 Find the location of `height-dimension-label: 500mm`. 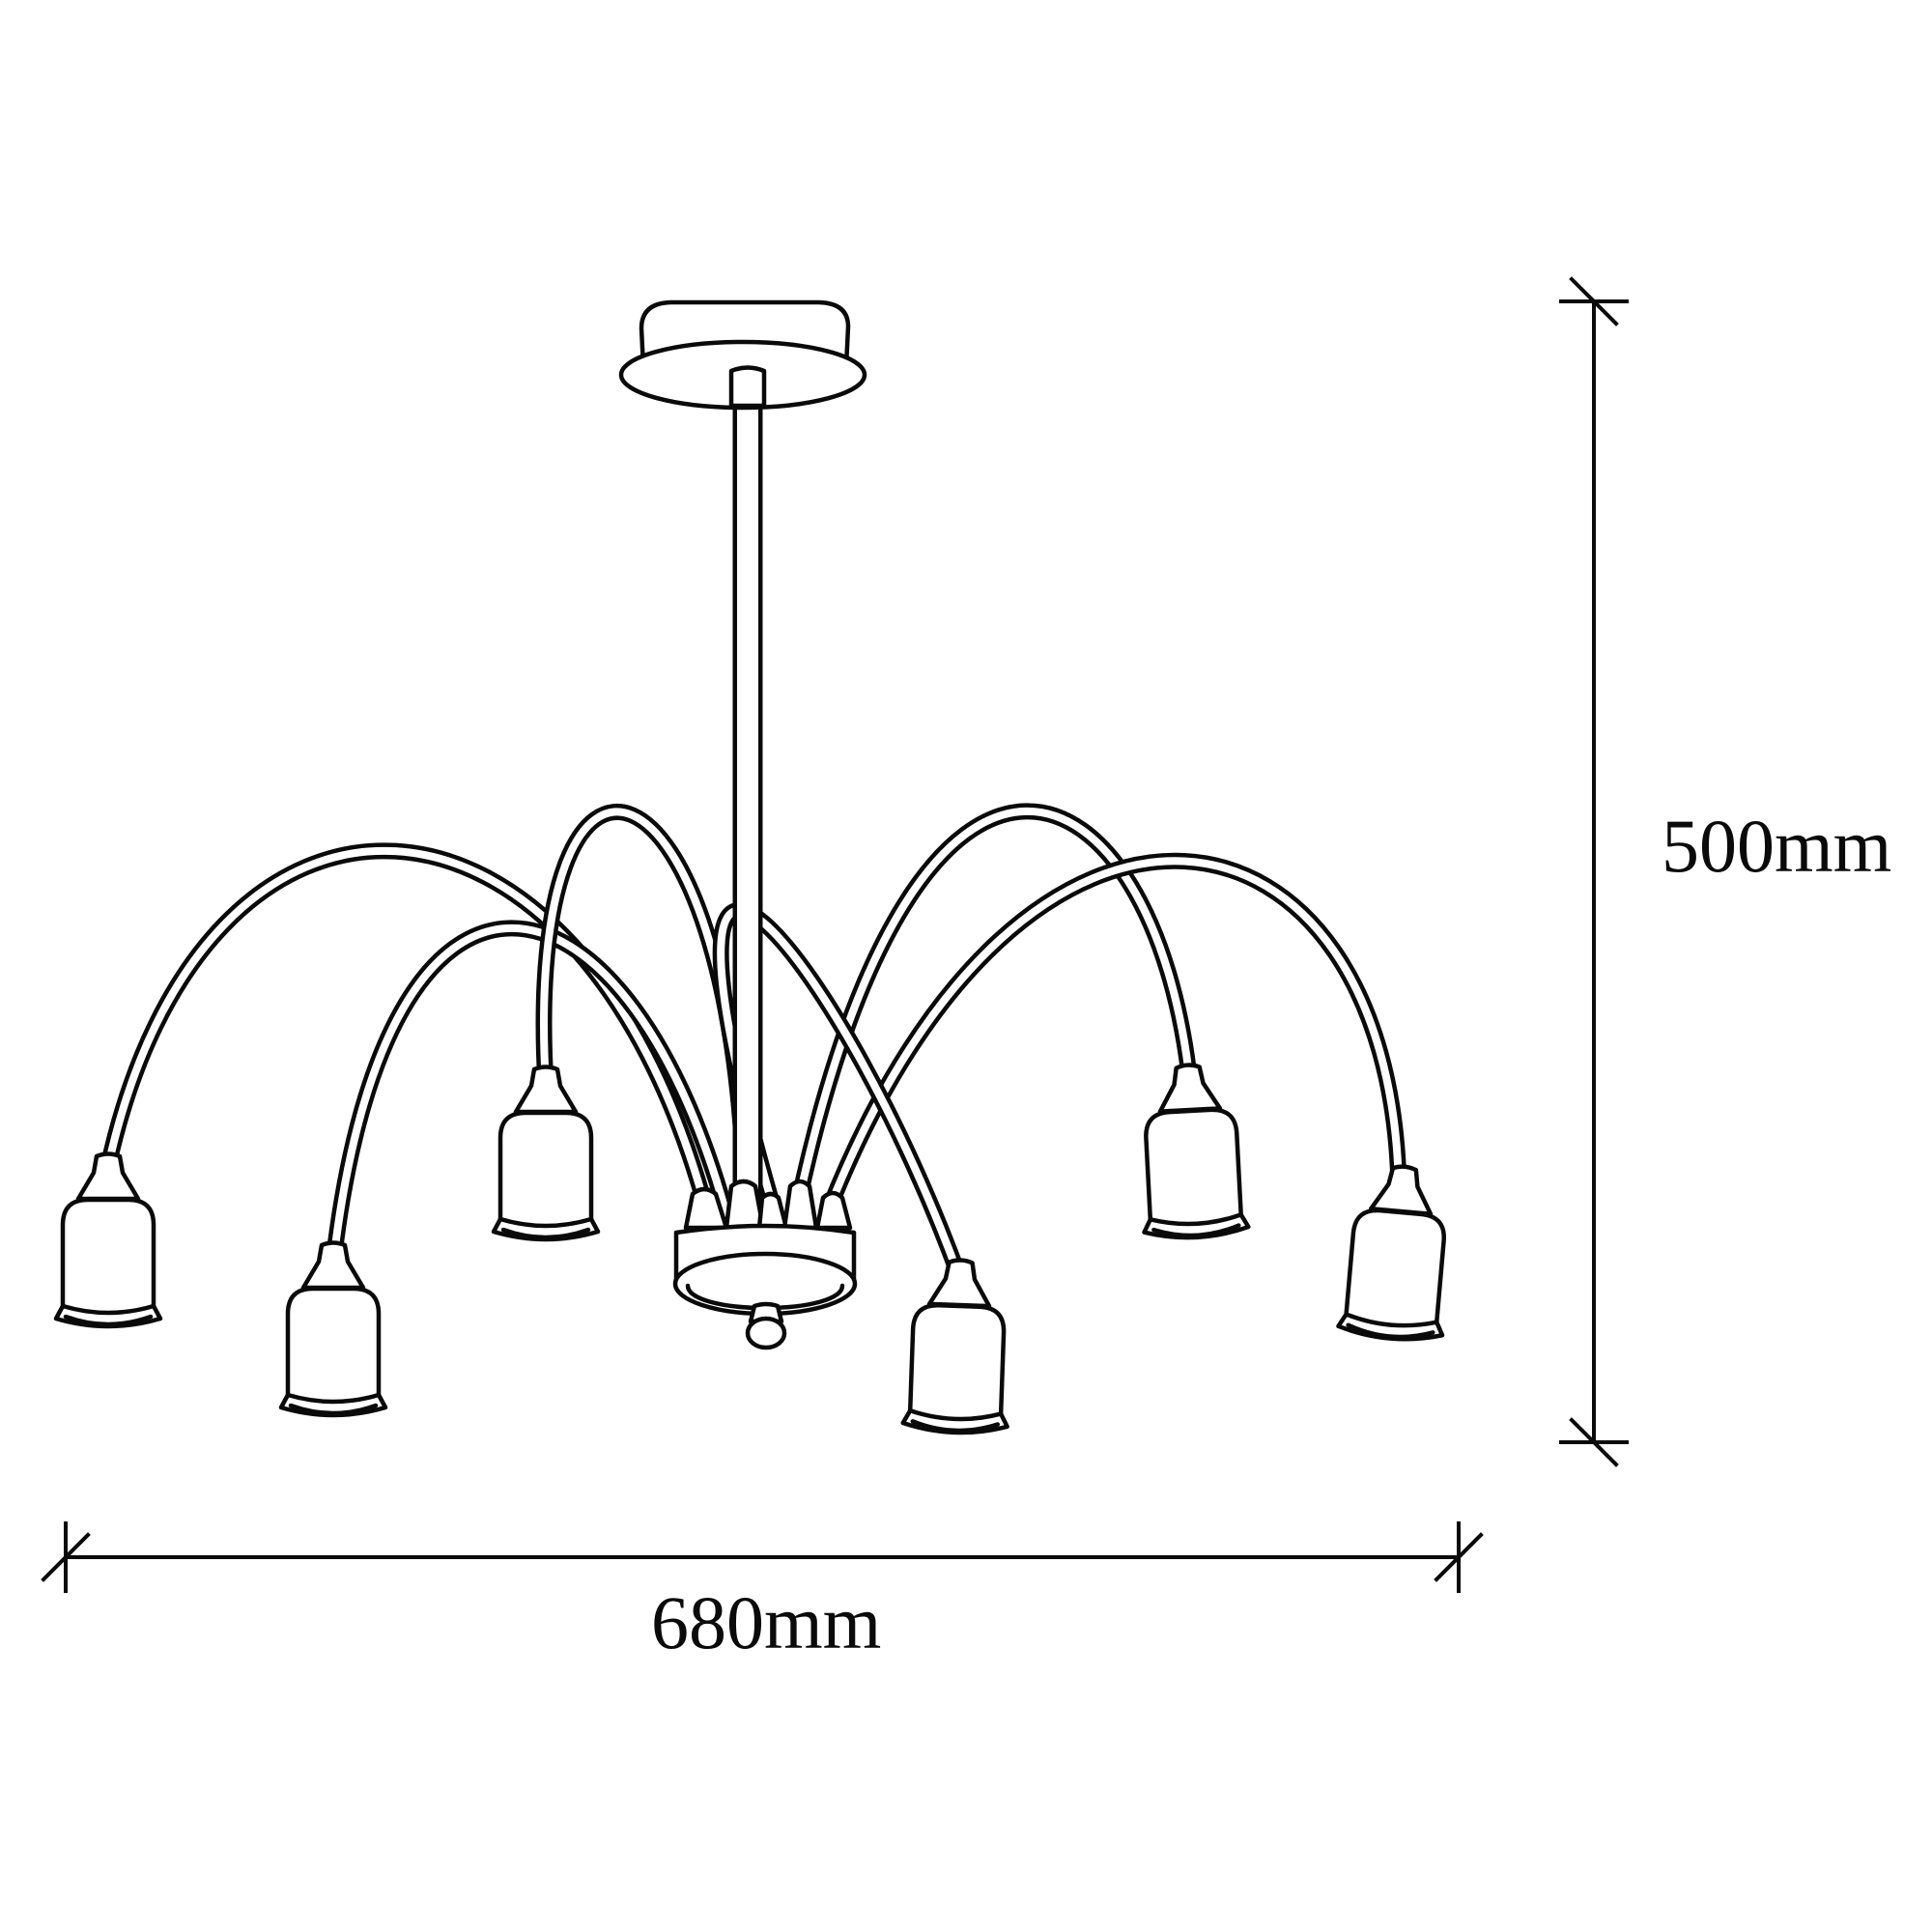

height-dimension-label: 500mm is located at coordinates (1776, 846).